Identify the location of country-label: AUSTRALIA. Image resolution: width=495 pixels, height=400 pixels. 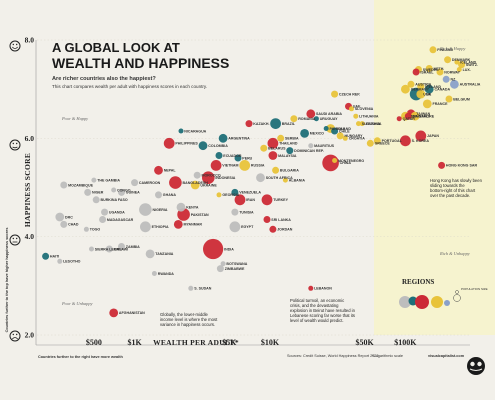
(470, 85).